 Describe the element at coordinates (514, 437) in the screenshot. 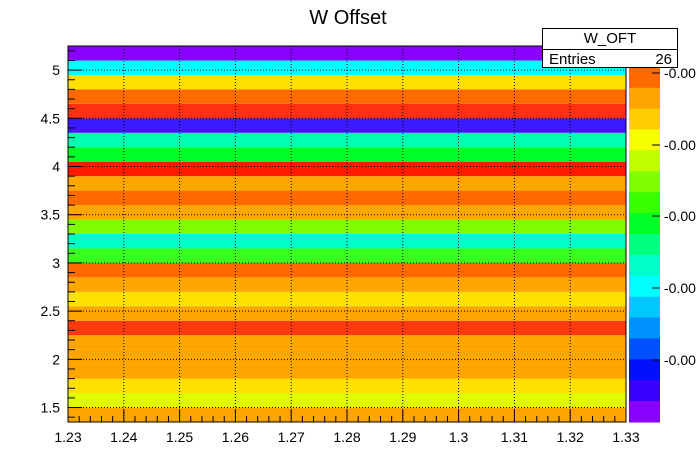

I see `x-tick-label: 1.31` at that location.